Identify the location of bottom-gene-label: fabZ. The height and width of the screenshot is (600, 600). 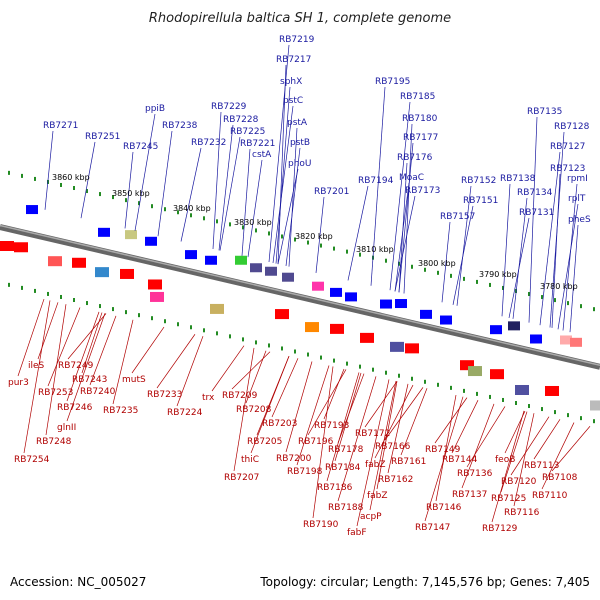
(375, 465).